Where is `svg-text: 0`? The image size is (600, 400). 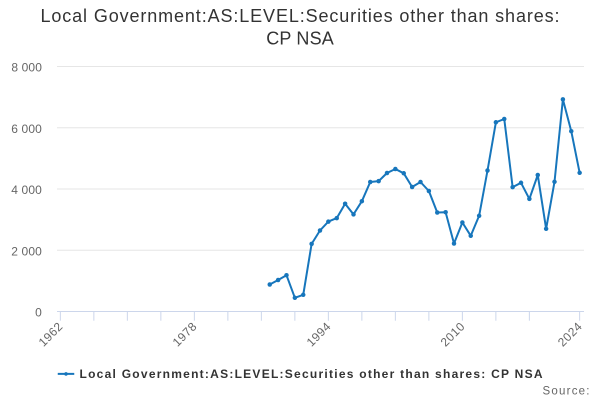
svg-text: 0 is located at coordinates (38, 313).